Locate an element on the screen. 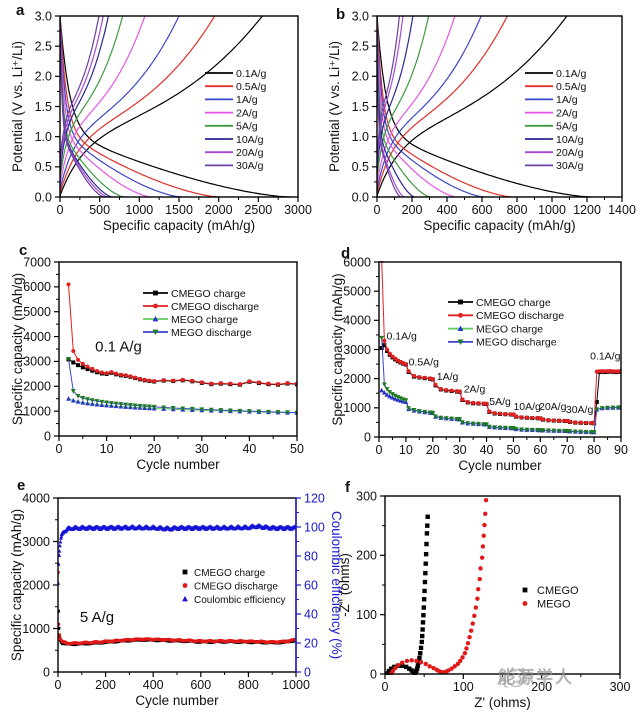  svg-text: 1.5 is located at coordinates (43, 107).